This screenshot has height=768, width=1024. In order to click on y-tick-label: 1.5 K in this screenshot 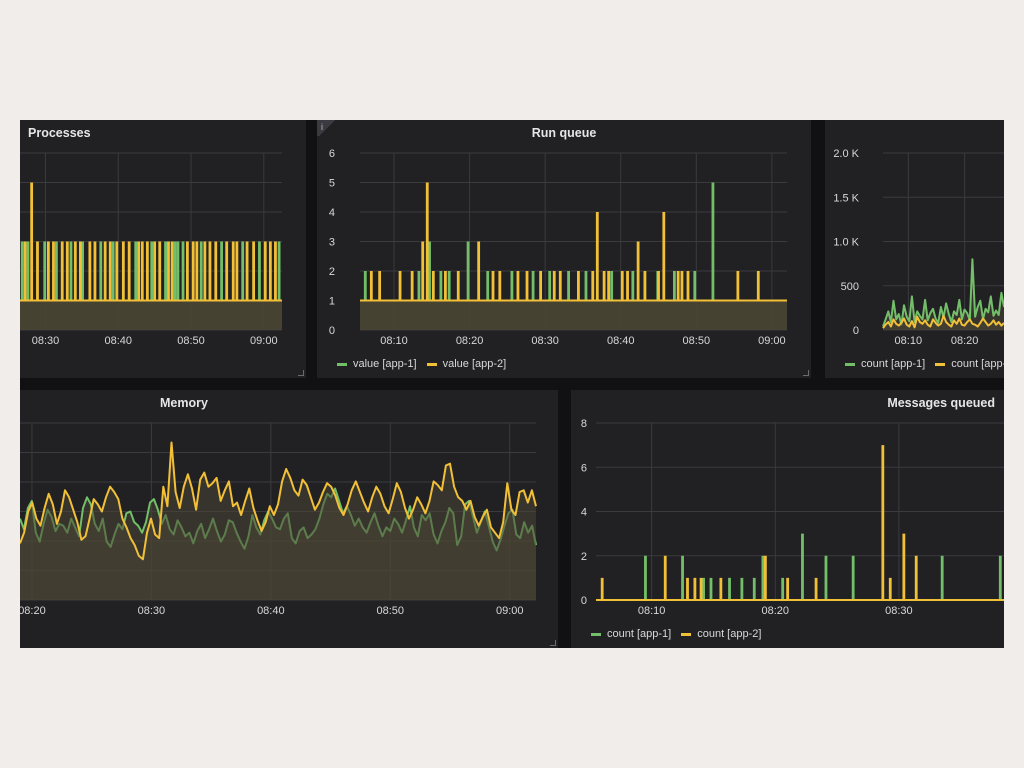, I will do `click(846, 198)`.